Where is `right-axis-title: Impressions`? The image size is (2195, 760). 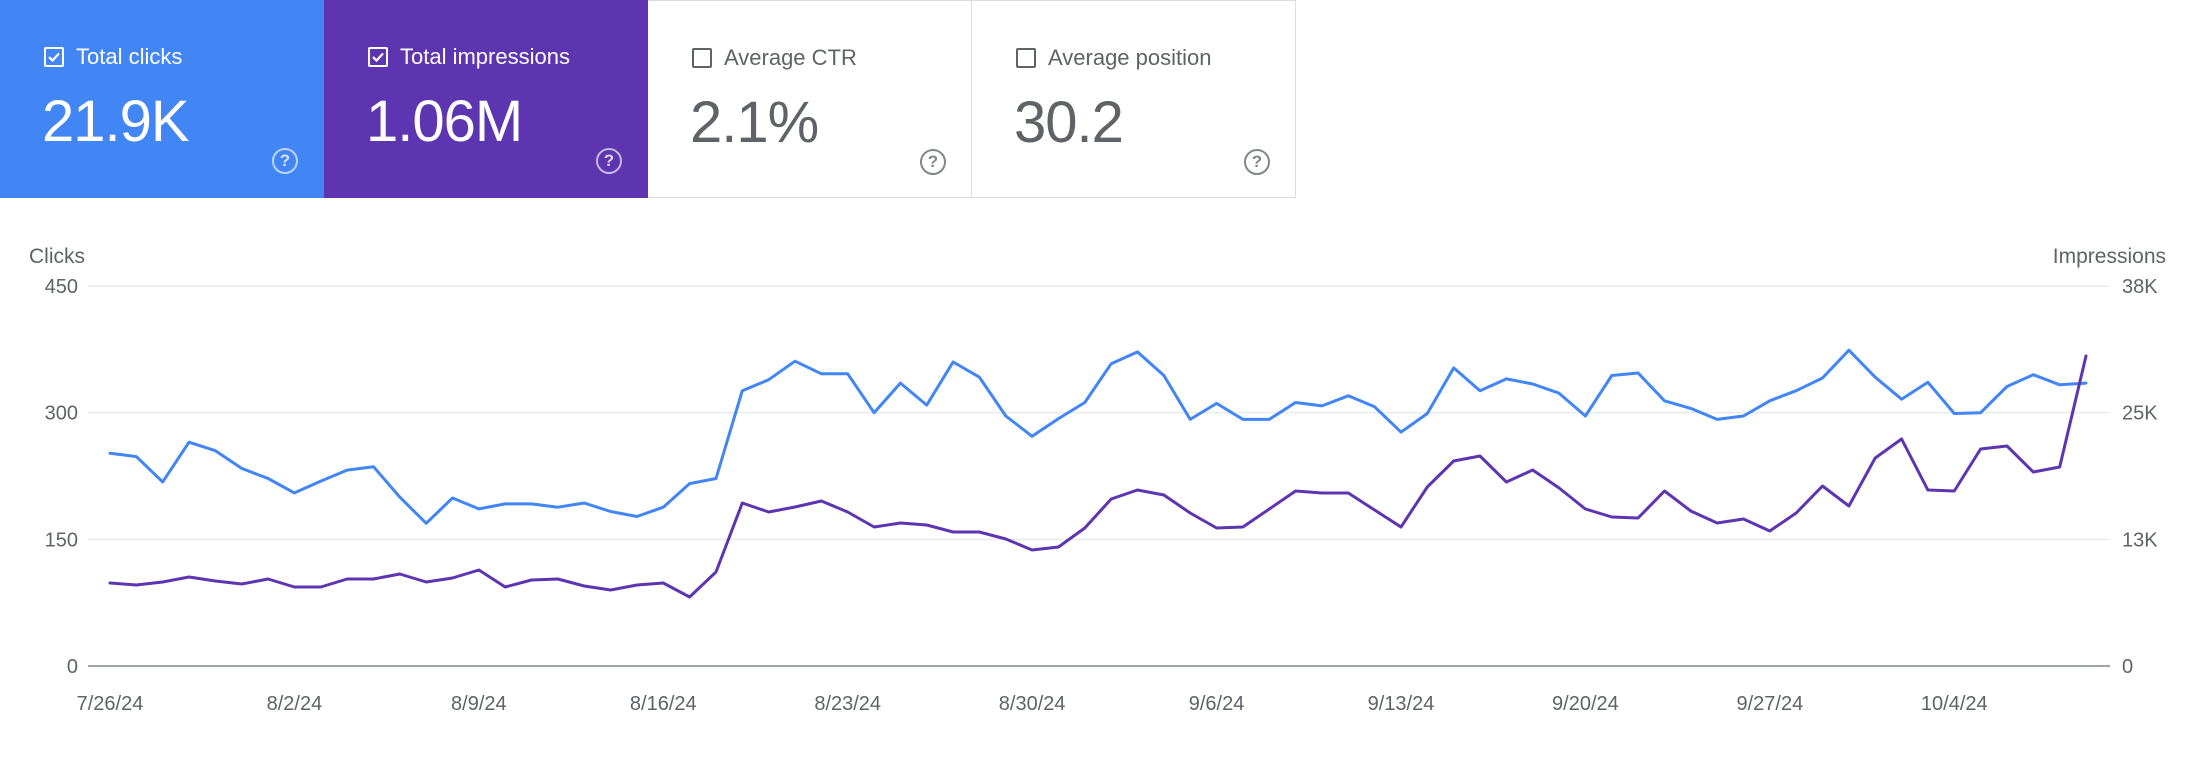 right-axis-title: Impressions is located at coordinates (2109, 256).